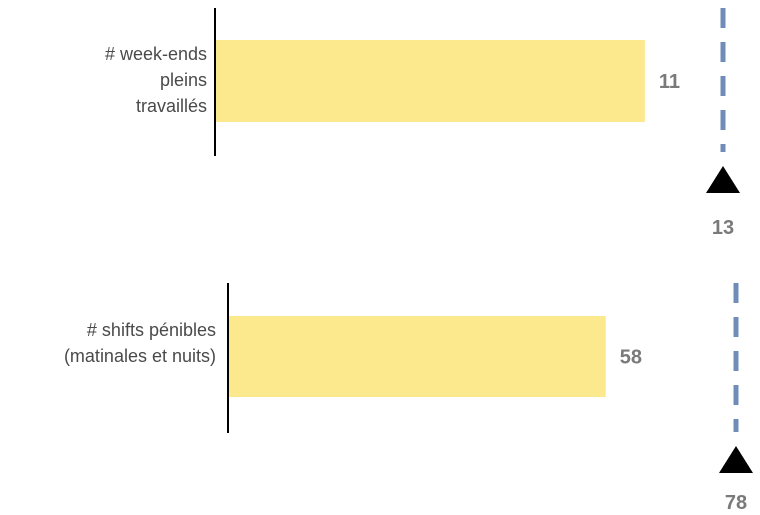  I want to click on value-label-shifts: 58, so click(631, 358).